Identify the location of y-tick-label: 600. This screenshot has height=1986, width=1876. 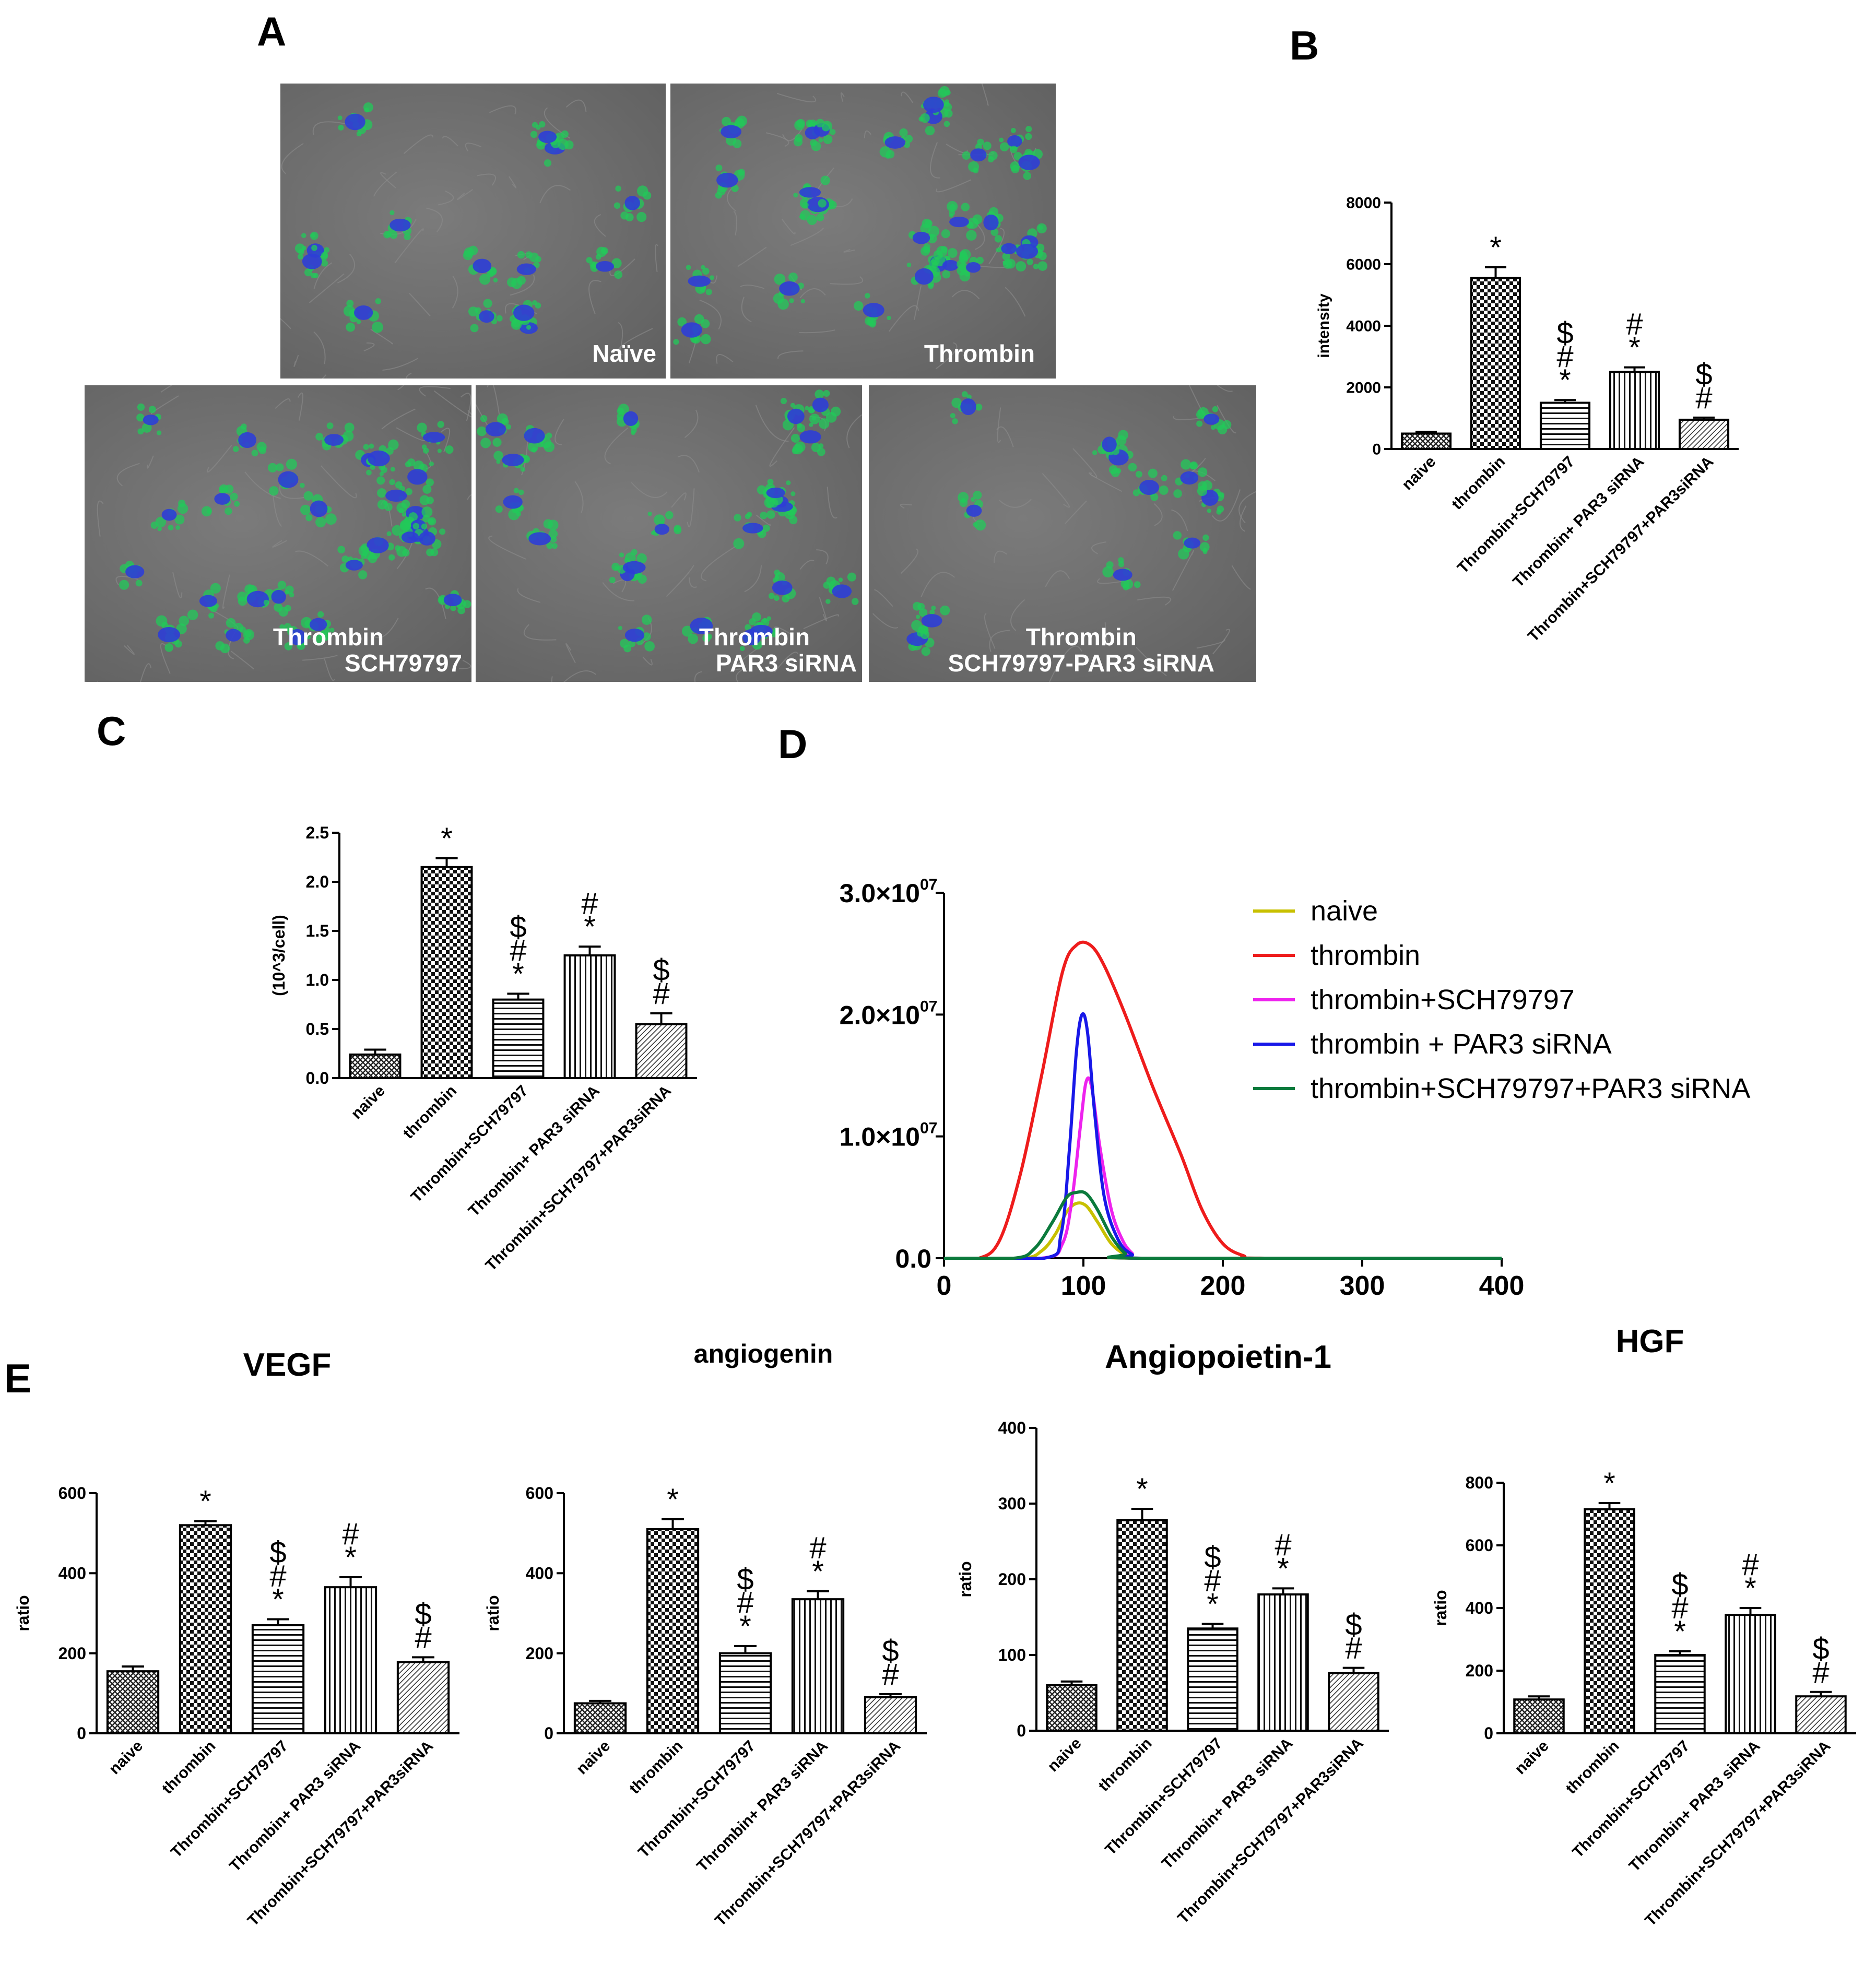
(539, 1493).